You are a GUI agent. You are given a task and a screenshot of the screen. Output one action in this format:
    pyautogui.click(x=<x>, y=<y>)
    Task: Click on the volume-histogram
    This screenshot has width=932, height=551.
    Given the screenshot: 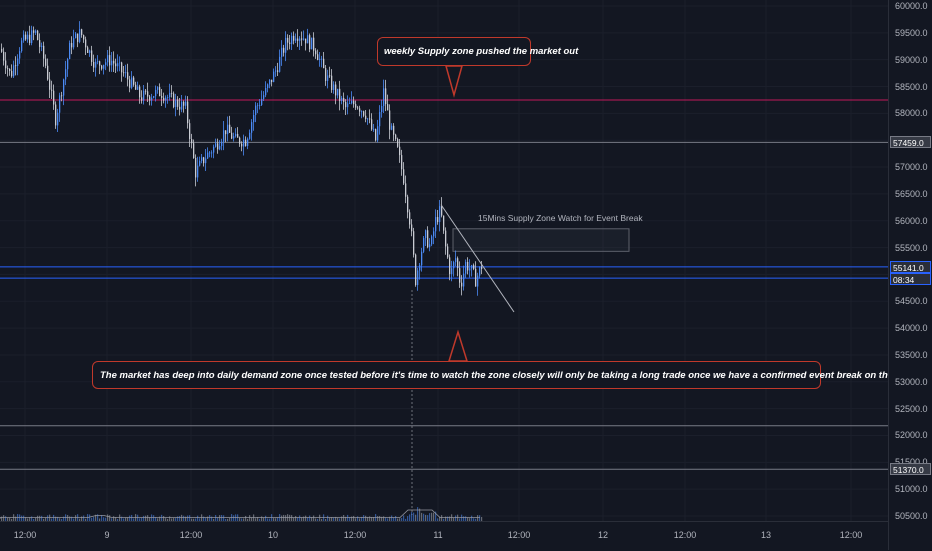 What is the action you would take?
    pyautogui.click(x=241, y=514)
    